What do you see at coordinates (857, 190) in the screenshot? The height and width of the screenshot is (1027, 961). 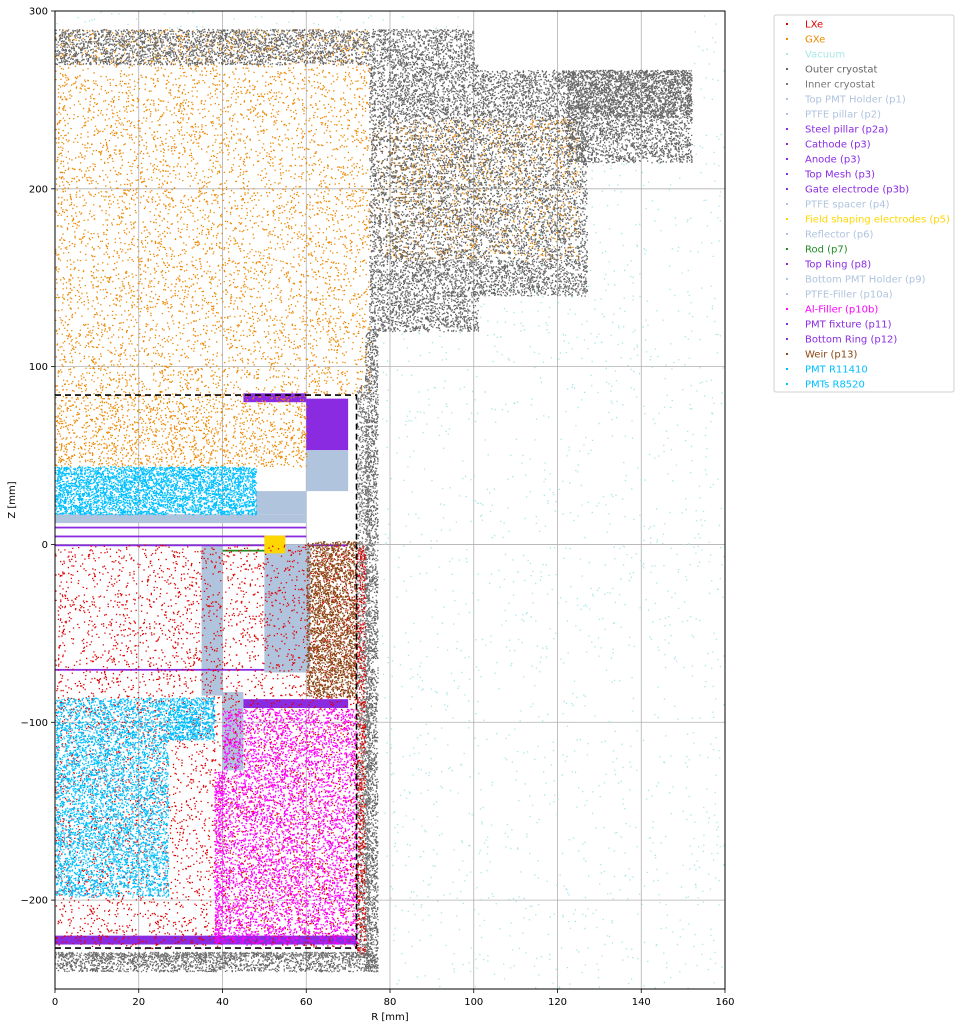 I see `legend-entry-label: Gate electrode (p3b)` at bounding box center [857, 190].